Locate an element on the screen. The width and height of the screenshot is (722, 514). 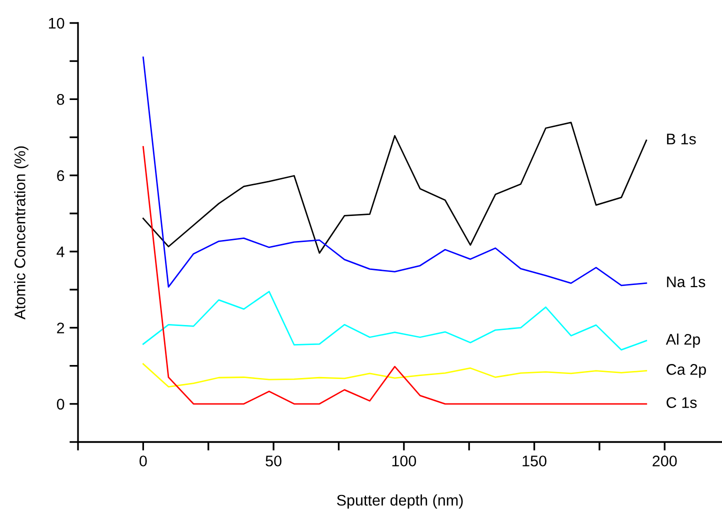
y-tick-label: 10 is located at coordinates (56, 23).